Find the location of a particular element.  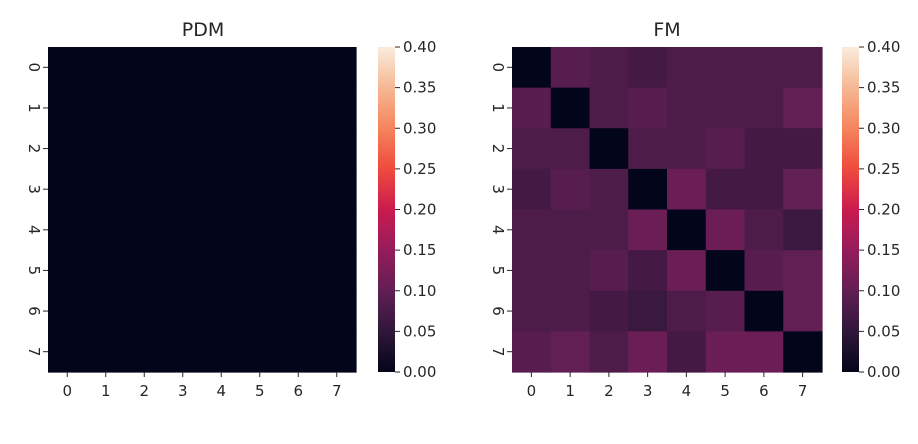

x-tick-label: 2 is located at coordinates (609, 391).